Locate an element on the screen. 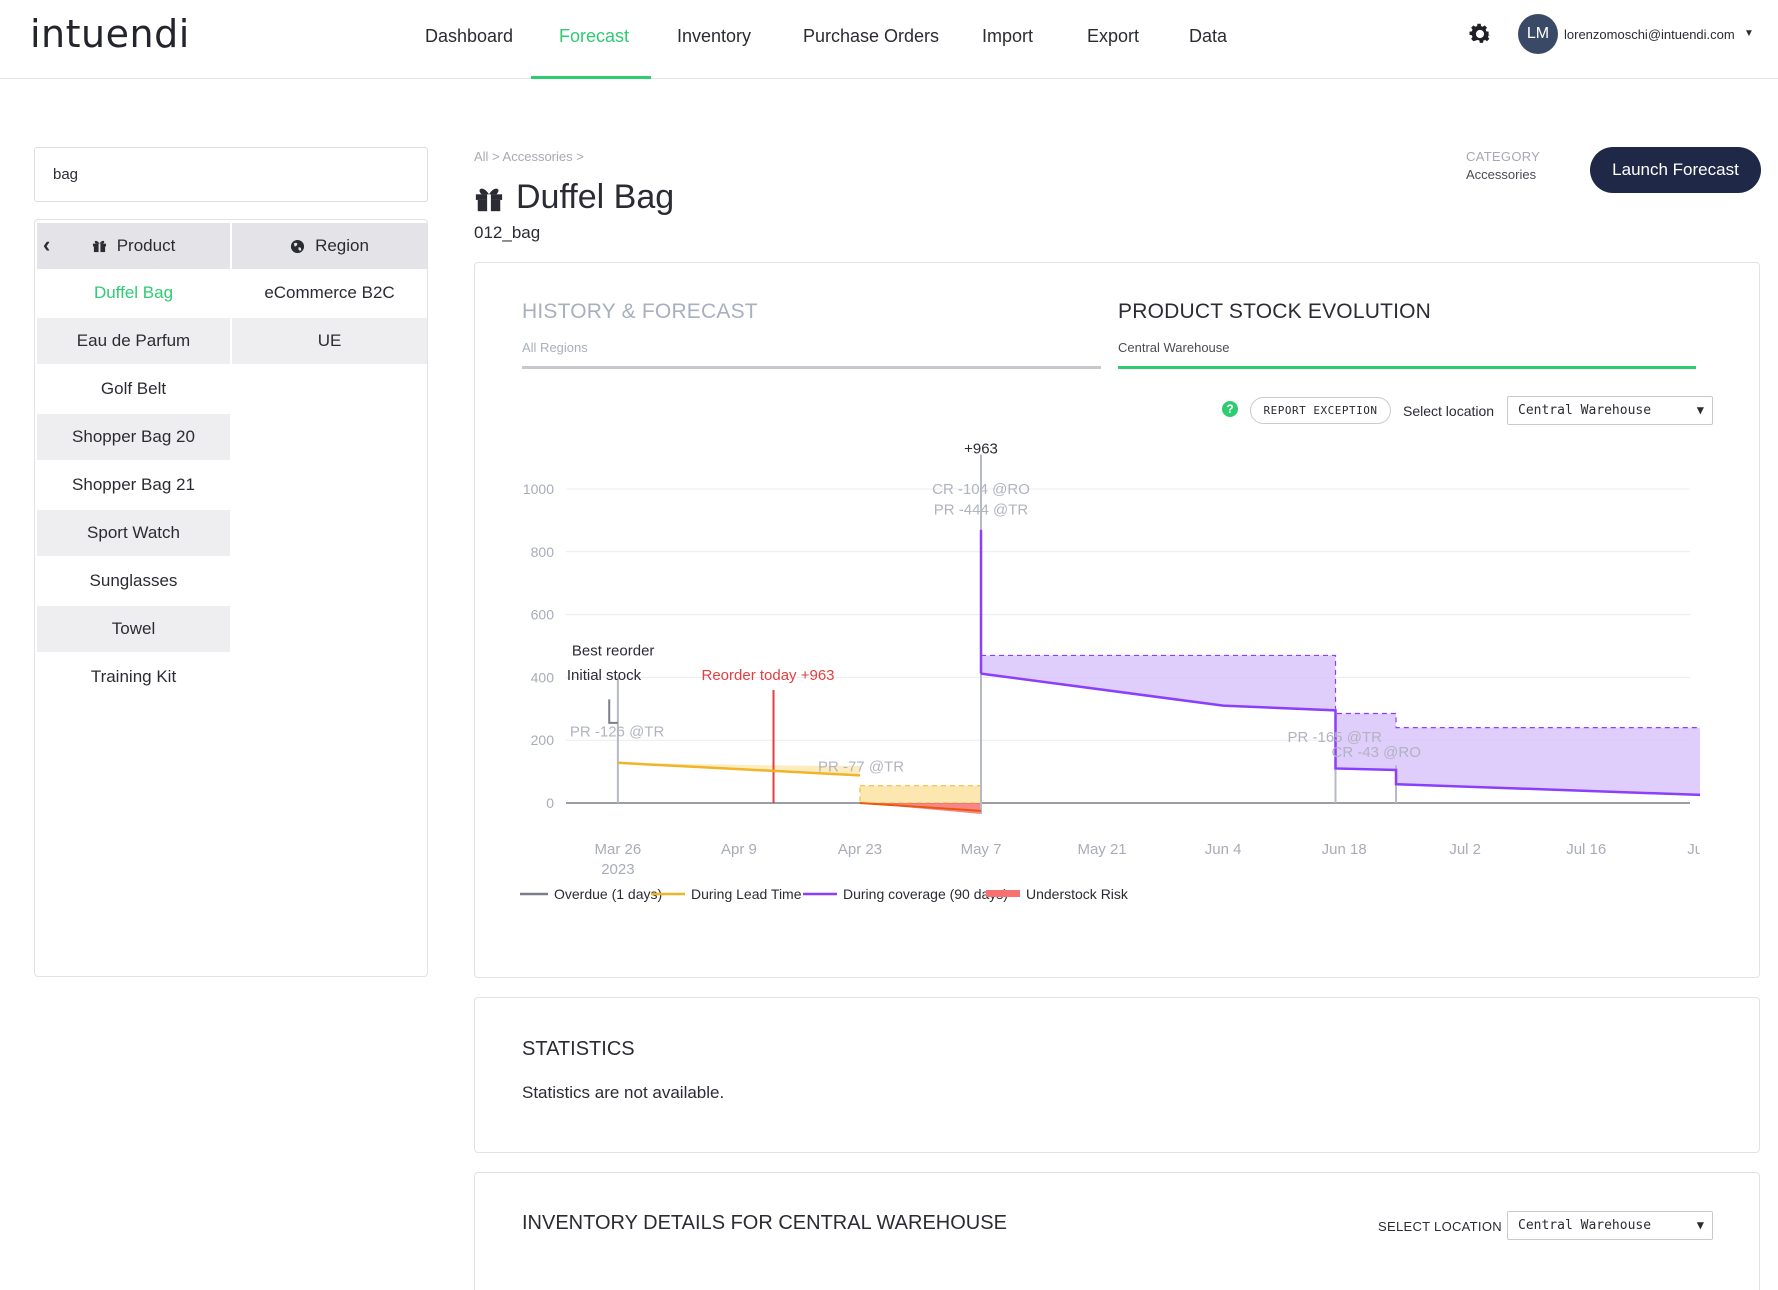 The width and height of the screenshot is (1778, 1290). cr-jun-label: CR -43 @RO is located at coordinates (1376, 752).